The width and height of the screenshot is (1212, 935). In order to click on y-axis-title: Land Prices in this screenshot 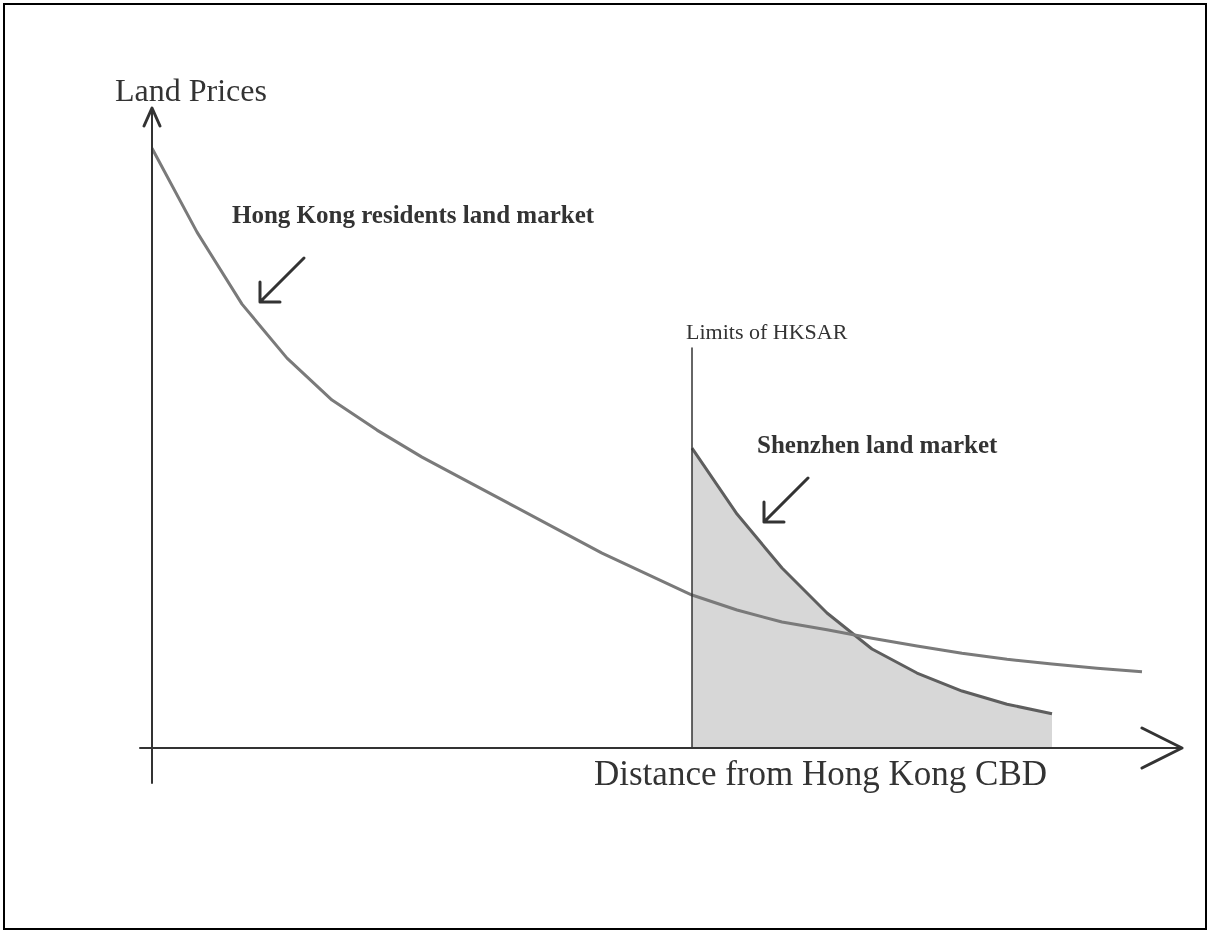, I will do `click(191, 90)`.